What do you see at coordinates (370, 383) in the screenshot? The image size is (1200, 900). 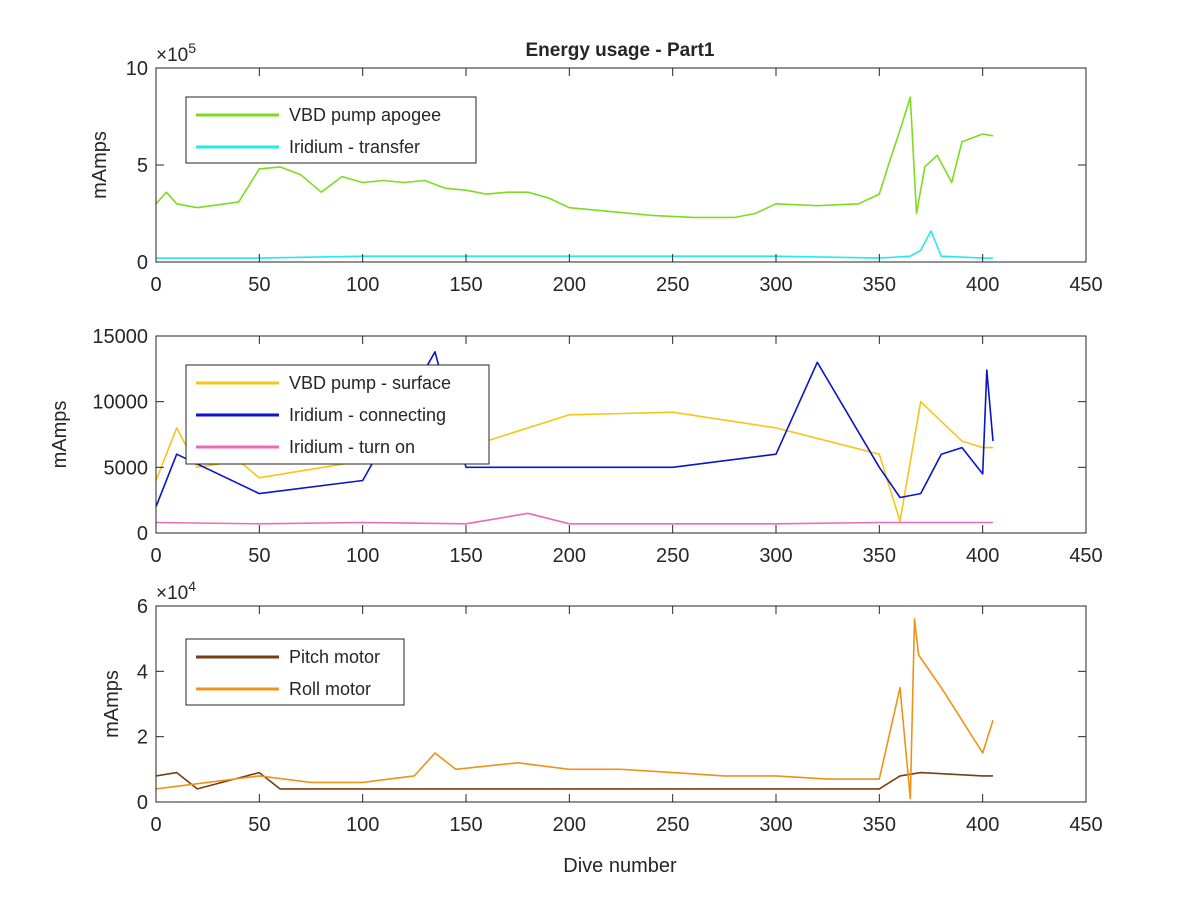 I see `legend-label: VBD pump - surface` at bounding box center [370, 383].